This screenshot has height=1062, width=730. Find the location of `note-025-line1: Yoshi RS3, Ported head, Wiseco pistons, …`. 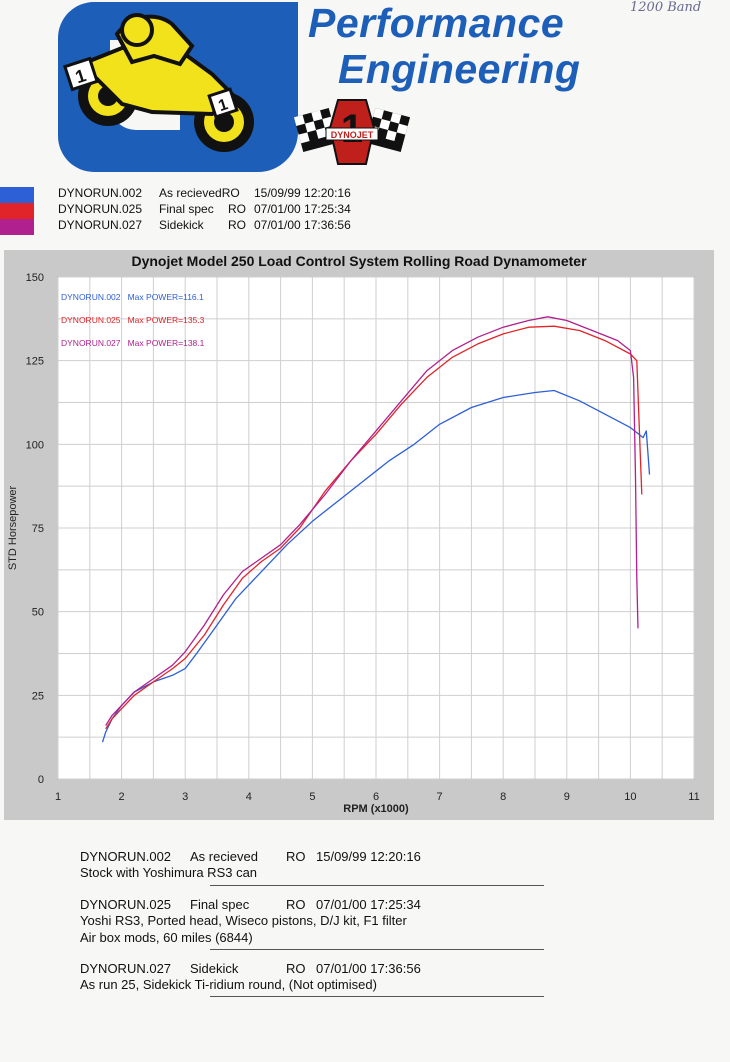

note-025-line1: Yoshi RS3, Ported head, Wiseco pistons, … is located at coordinates (243, 920).